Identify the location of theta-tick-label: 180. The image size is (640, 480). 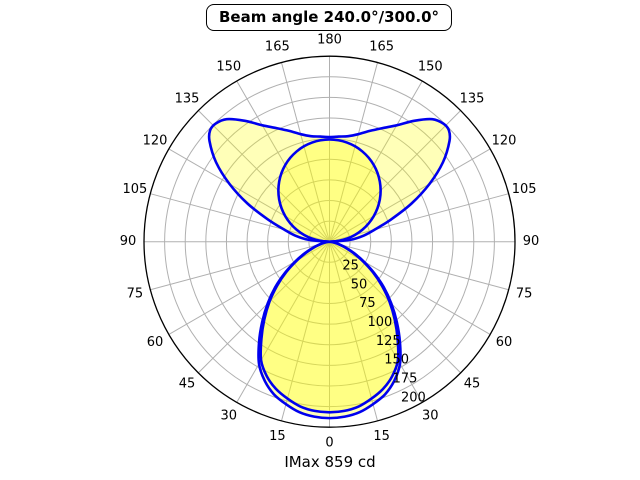
(329, 40).